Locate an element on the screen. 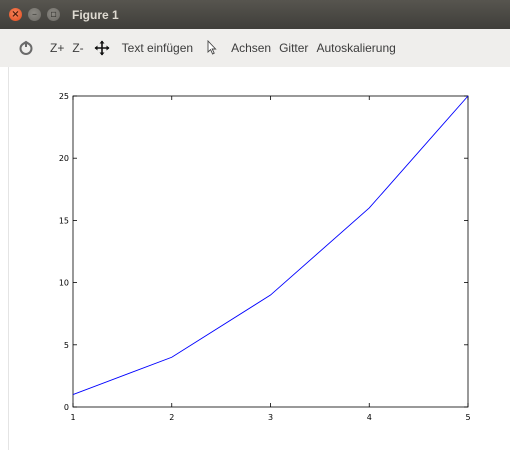 This screenshot has width=510, height=450. title-bar: × – ▫ Figure 1 is located at coordinates (255, 14).